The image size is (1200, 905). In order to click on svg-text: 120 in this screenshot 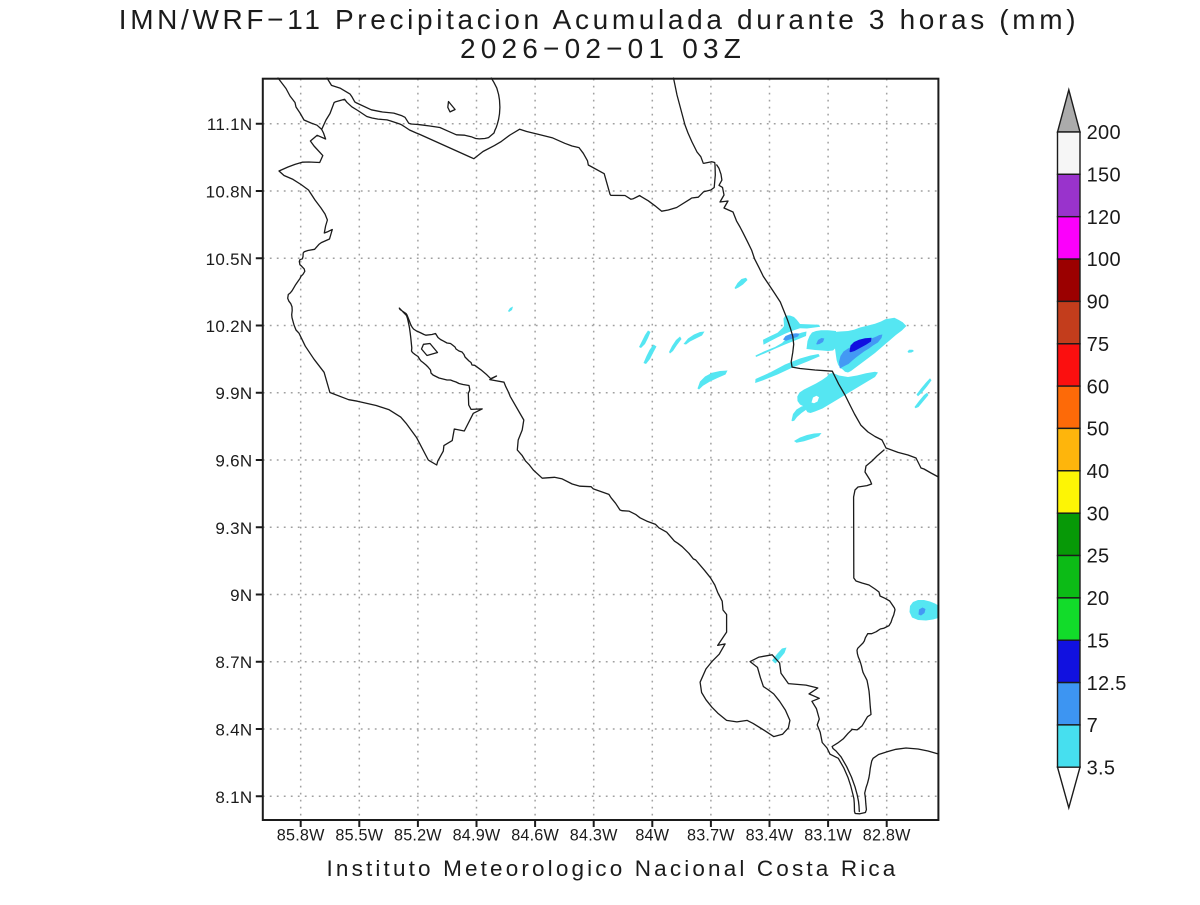, I will do `click(1104, 218)`.